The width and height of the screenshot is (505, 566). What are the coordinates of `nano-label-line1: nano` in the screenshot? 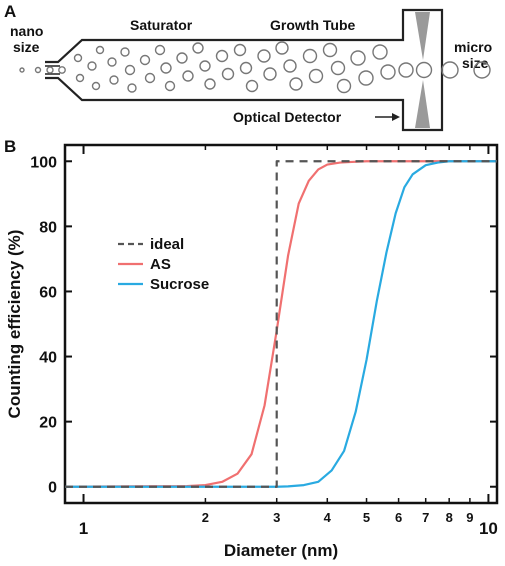 It's located at (26, 31).